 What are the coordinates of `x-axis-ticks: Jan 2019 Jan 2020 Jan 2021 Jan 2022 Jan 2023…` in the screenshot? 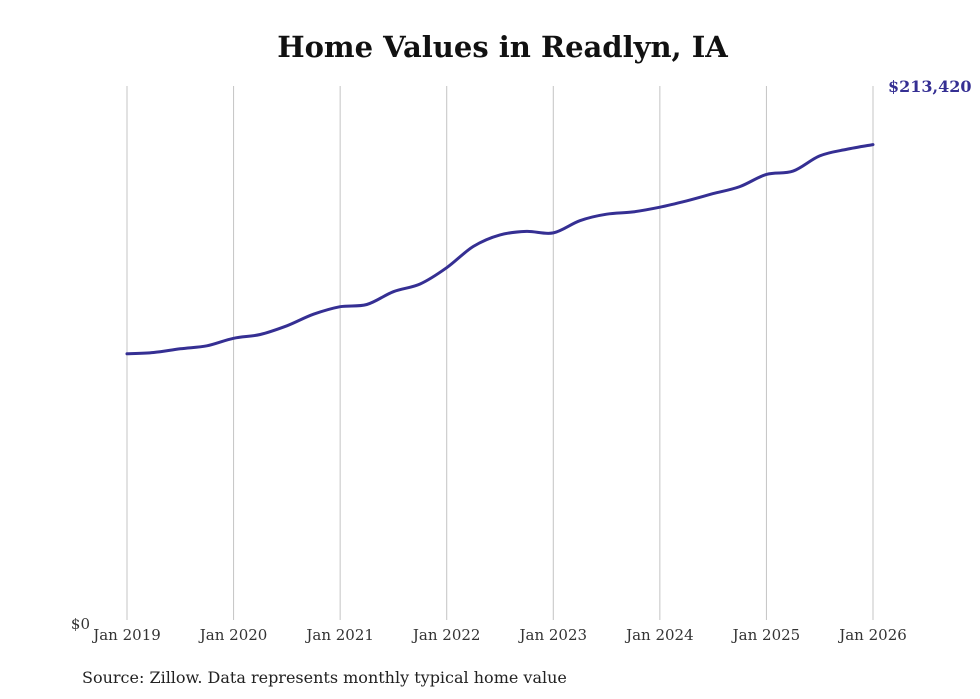 It's located at (499, 635).